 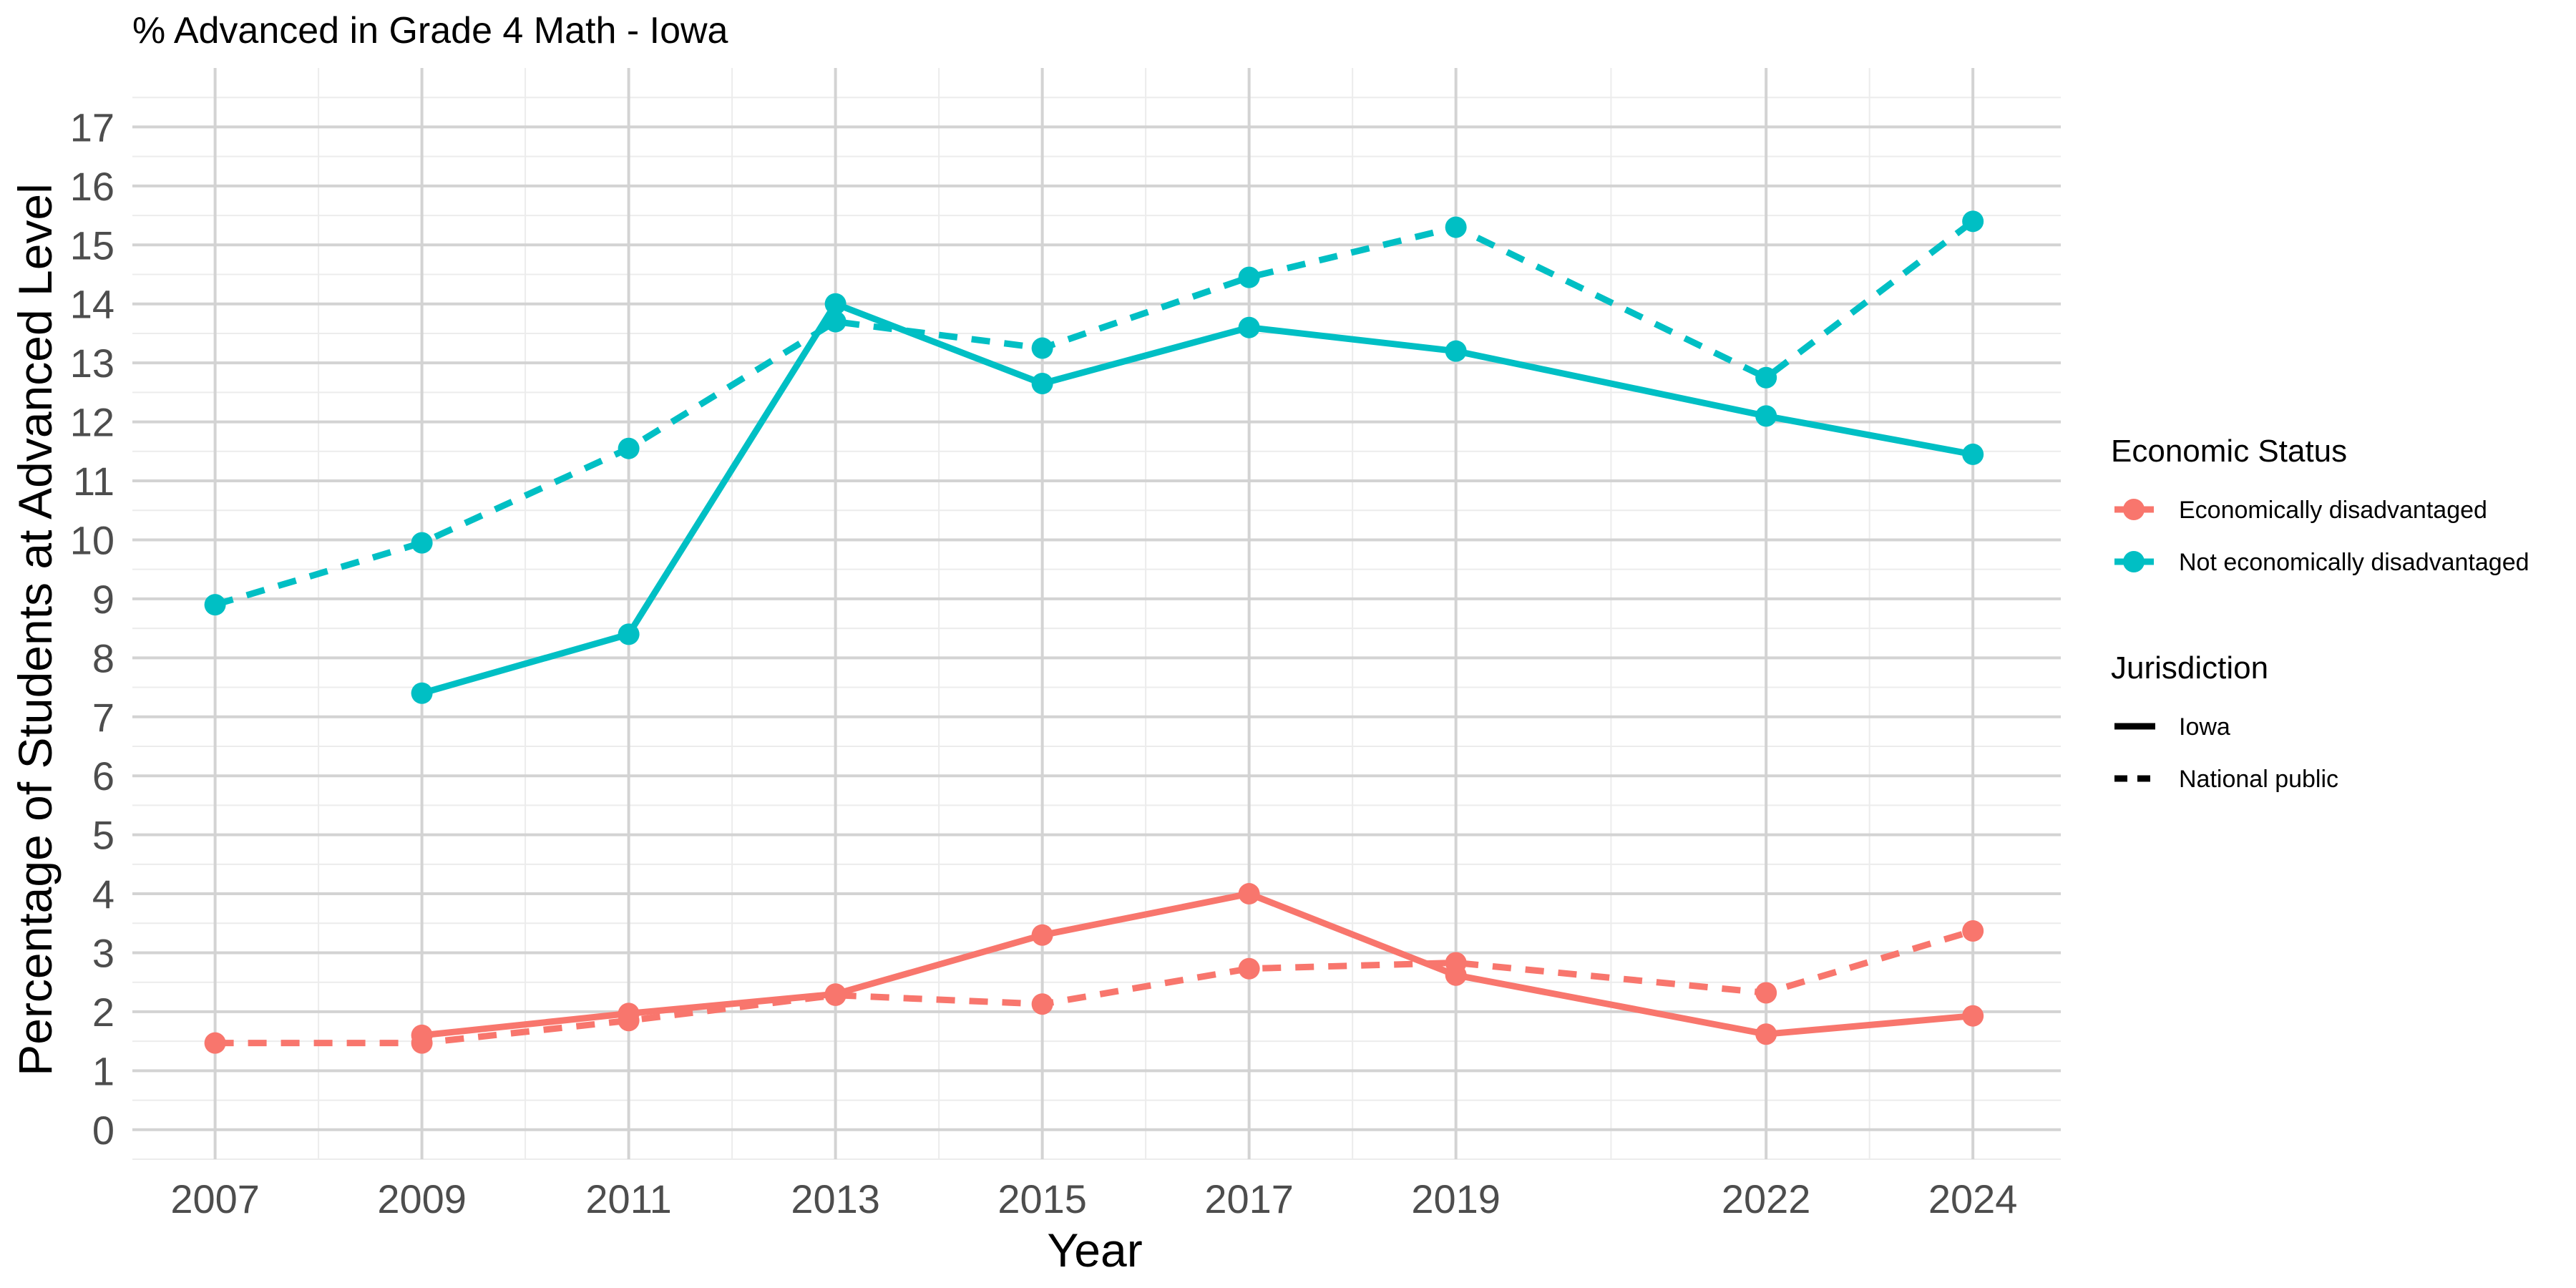 What do you see at coordinates (2258, 779) in the screenshot?
I see `legend-linetype-label: National public` at bounding box center [2258, 779].